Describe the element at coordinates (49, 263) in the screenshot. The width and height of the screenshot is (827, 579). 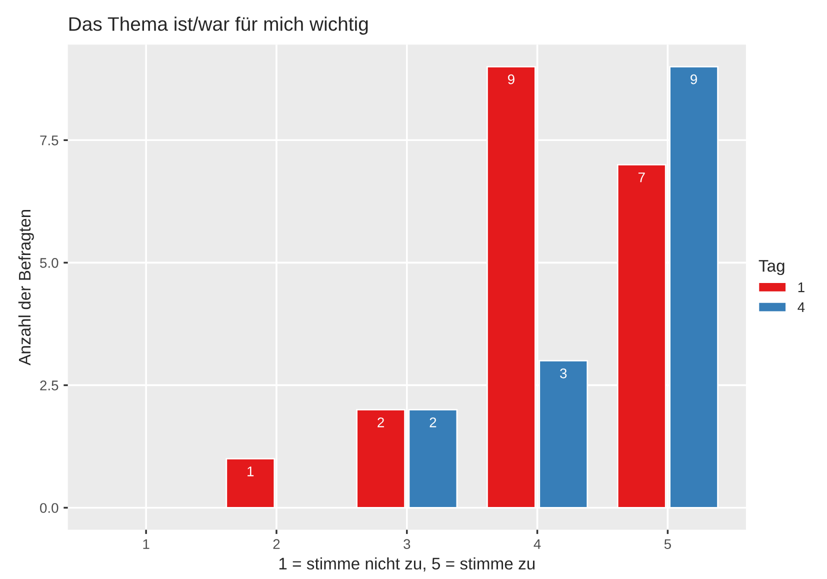
I see `y-tick-label: 5.0` at that location.